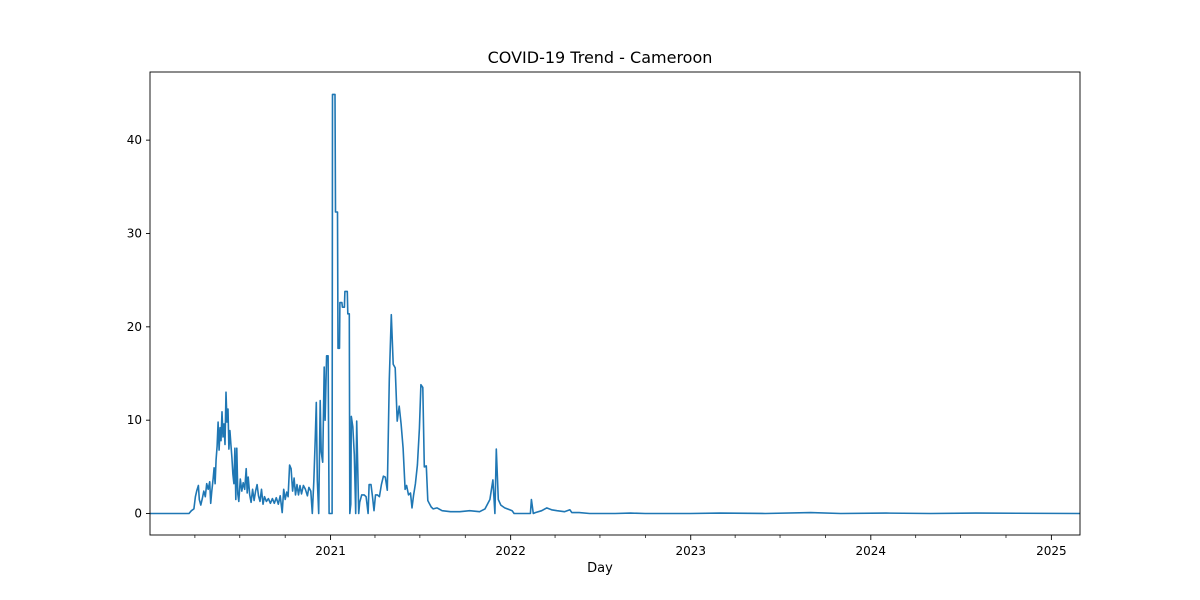  Describe the element at coordinates (600, 568) in the screenshot. I see `x-axis-label: Day` at that location.